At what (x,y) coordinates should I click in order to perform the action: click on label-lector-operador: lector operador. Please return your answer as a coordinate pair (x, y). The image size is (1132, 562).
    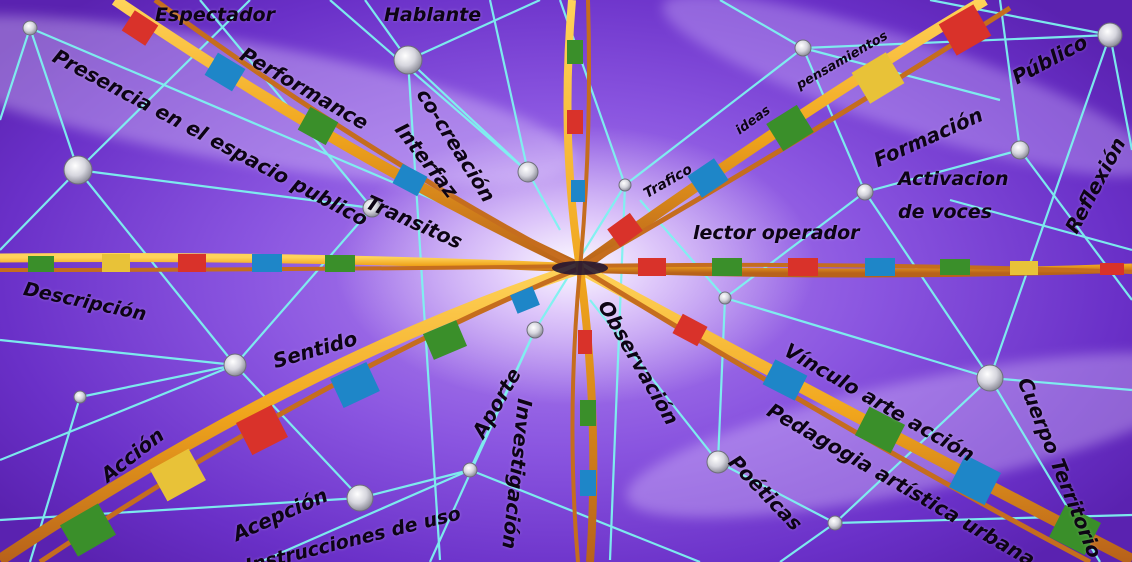
    Looking at the image, I should click on (776, 233).